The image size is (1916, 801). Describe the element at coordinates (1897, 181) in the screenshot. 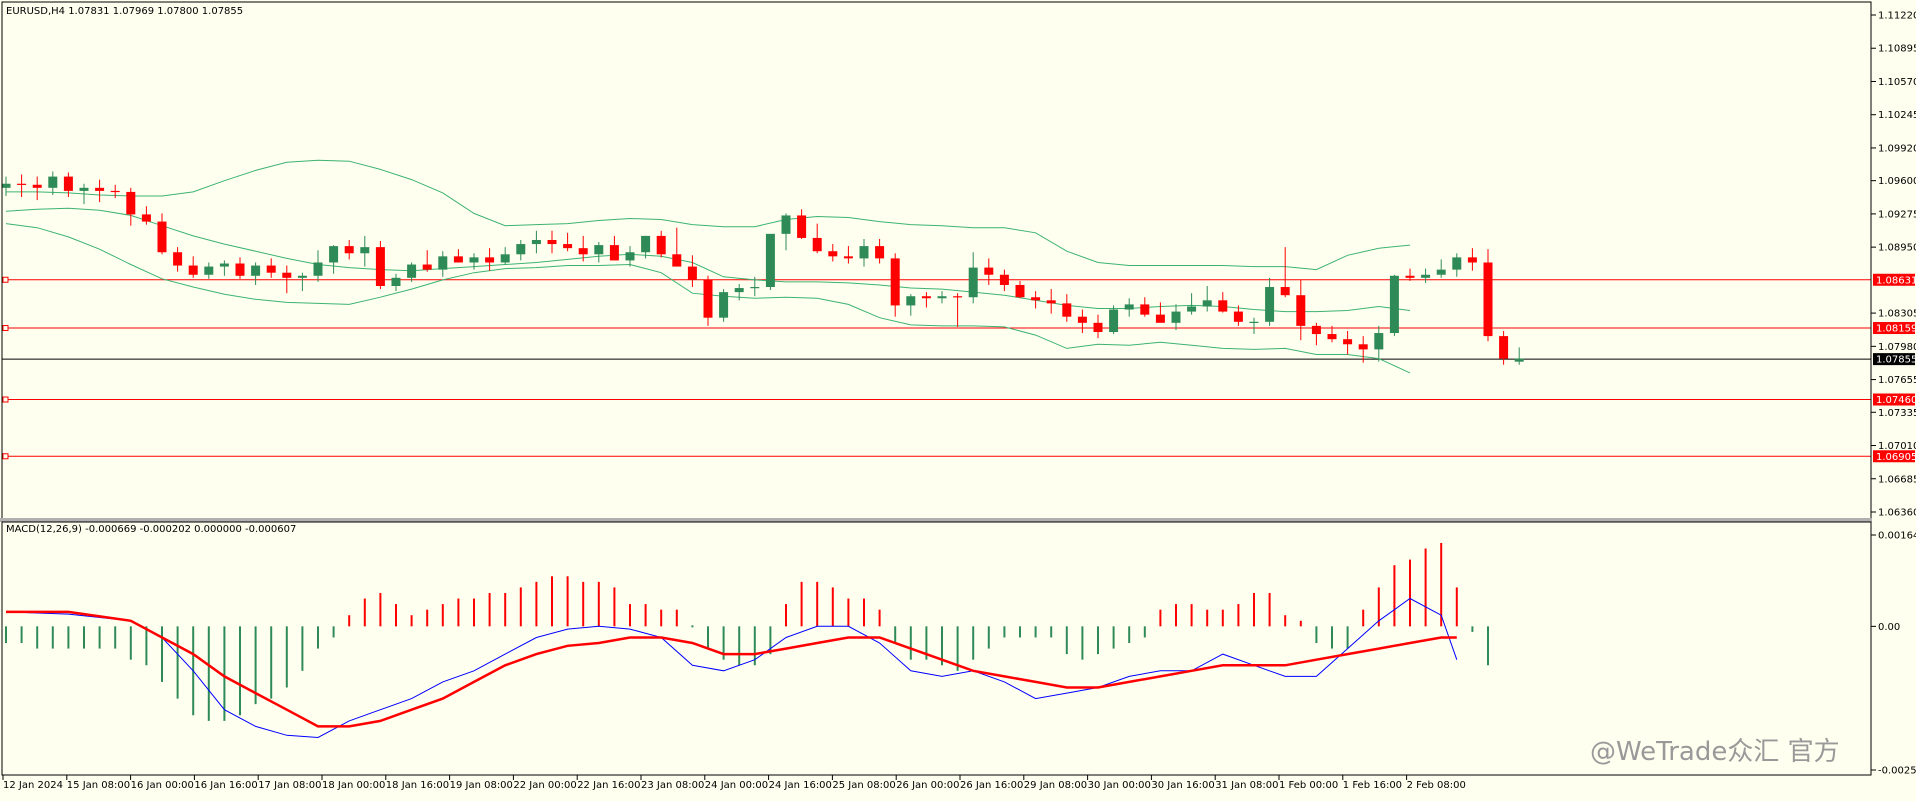

I see `price-axis-tick-label: 1.09600` at that location.